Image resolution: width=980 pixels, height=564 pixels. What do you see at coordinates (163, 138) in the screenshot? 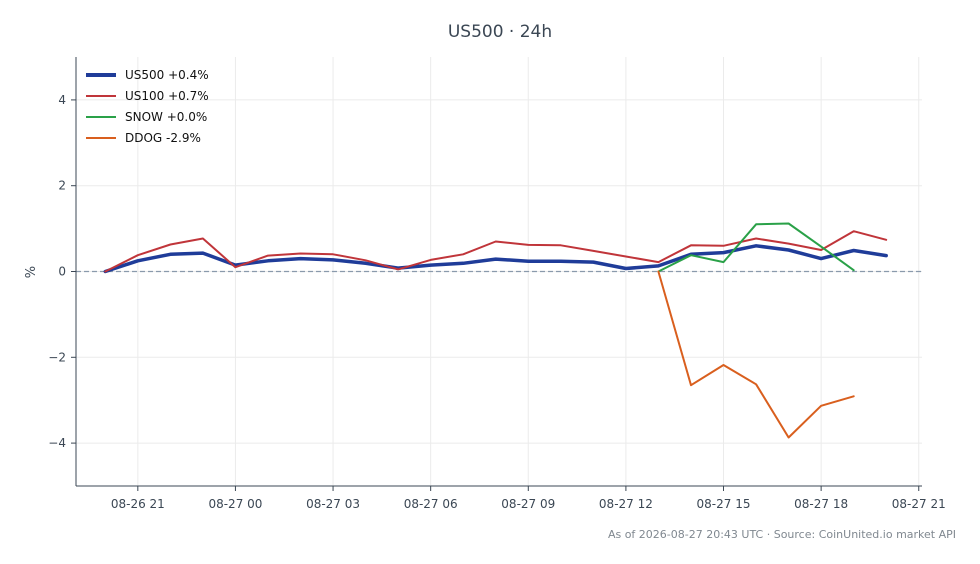
I see `legend-label-3: DDOG -2.9%` at bounding box center [163, 138].